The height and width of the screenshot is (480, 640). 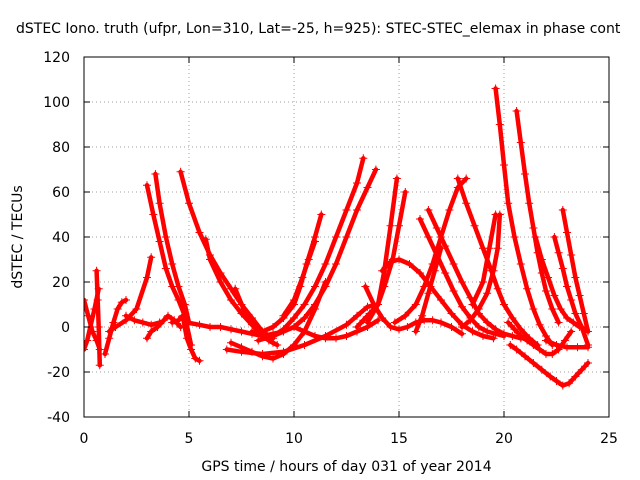 What do you see at coordinates (61, 148) in the screenshot?
I see `y-tick-label: 80` at bounding box center [61, 148].